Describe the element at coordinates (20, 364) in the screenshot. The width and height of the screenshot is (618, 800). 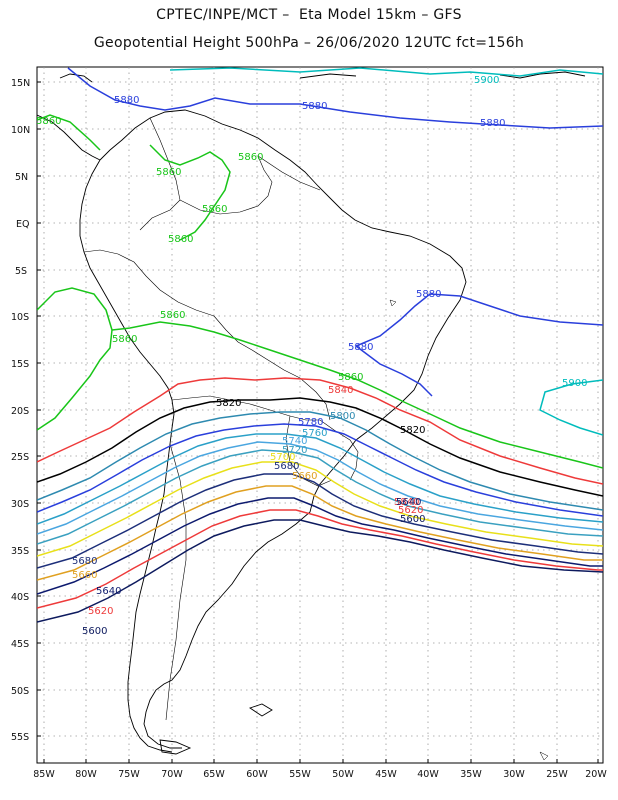
I see `lat-tick-label: 15S` at that location.